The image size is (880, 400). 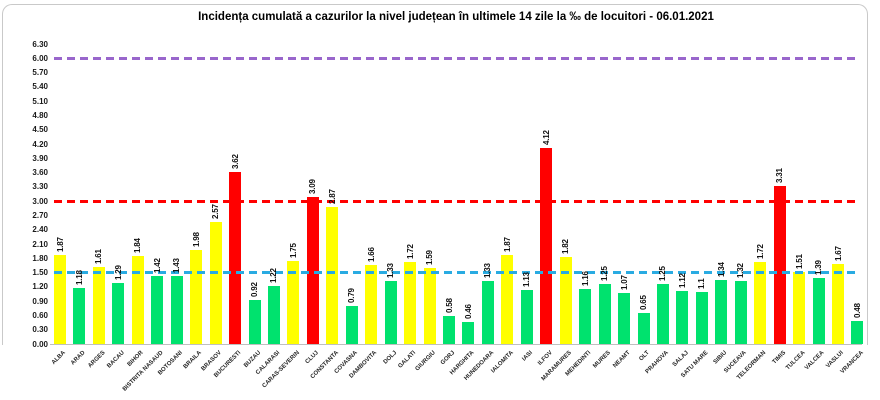 What do you see at coordinates (332, 197) in the screenshot?
I see `bar-value-label: 2.87` at bounding box center [332, 197].